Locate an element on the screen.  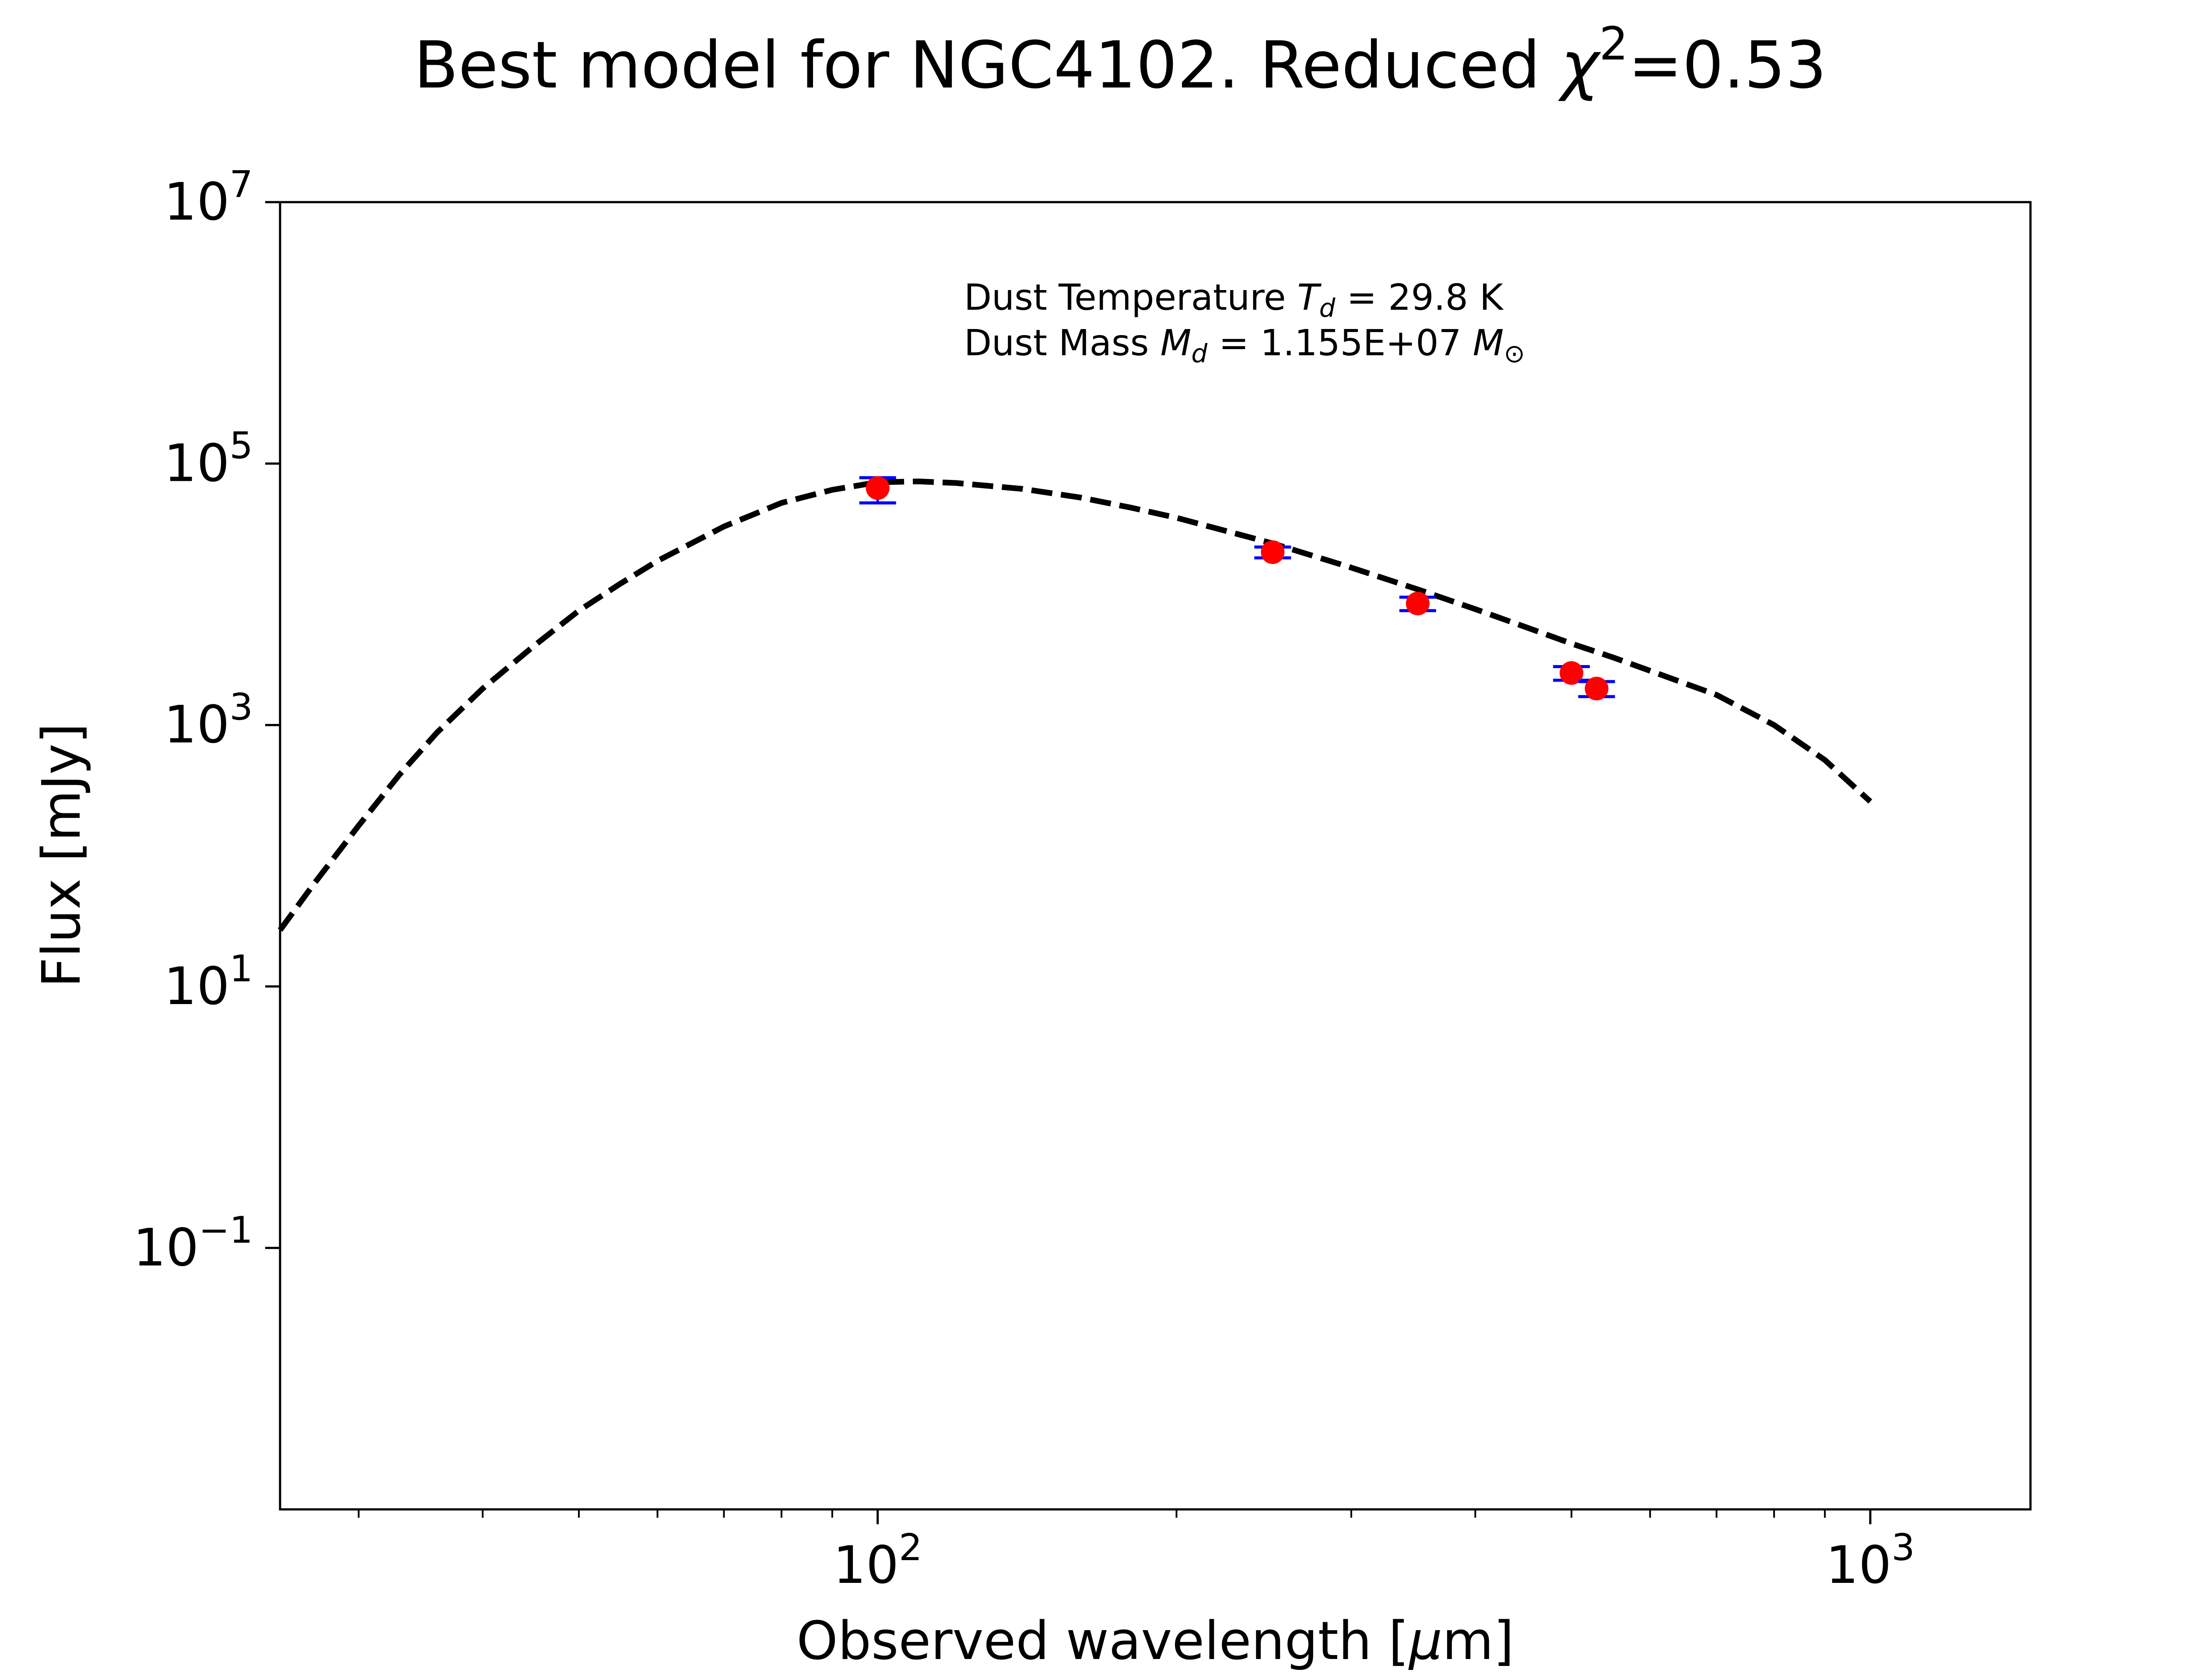
dust-temperature-annotation: Dust Temperature Td = 29.8 K is located at coordinates (1234, 300).